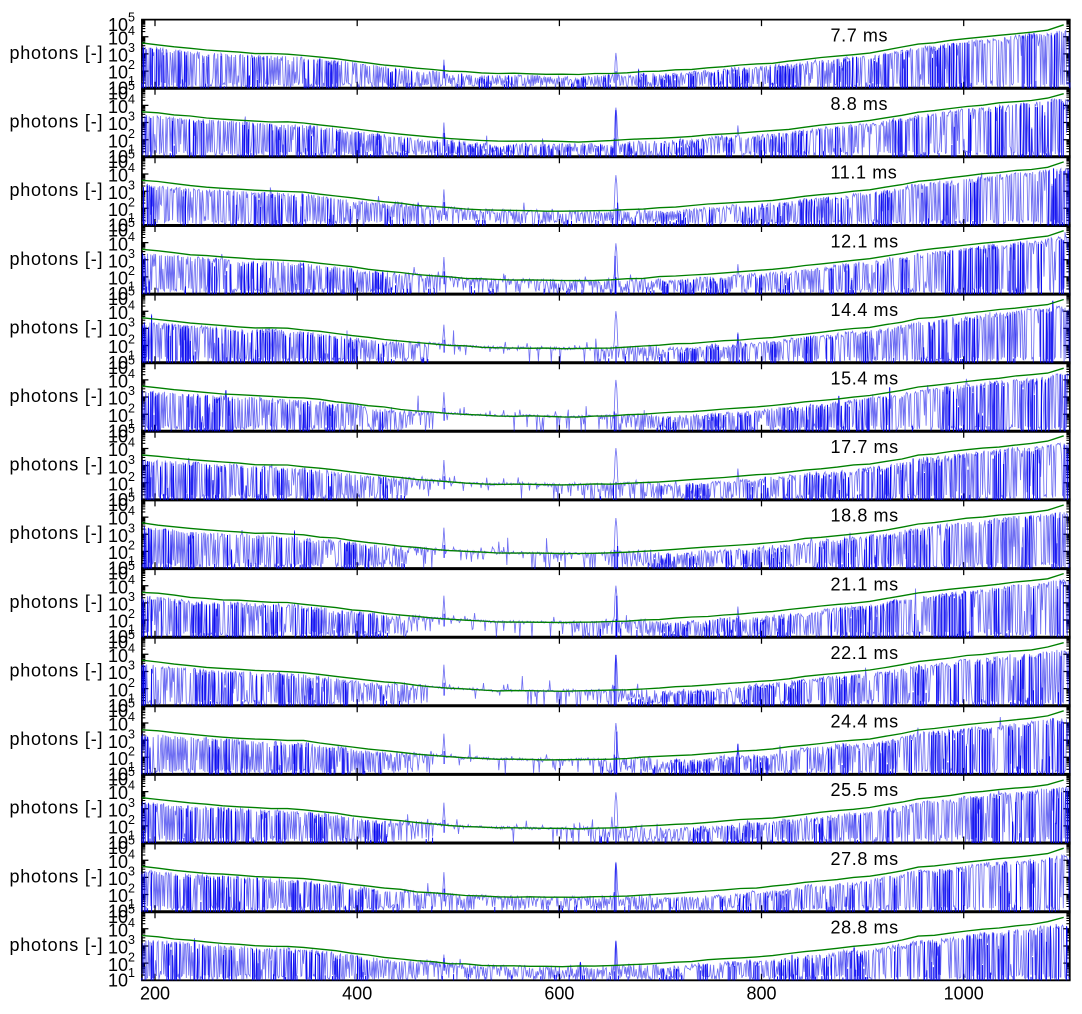 The image size is (1082, 1014). Describe the element at coordinates (865, 447) in the screenshot. I see `svg-text: 17.7 ms` at that location.